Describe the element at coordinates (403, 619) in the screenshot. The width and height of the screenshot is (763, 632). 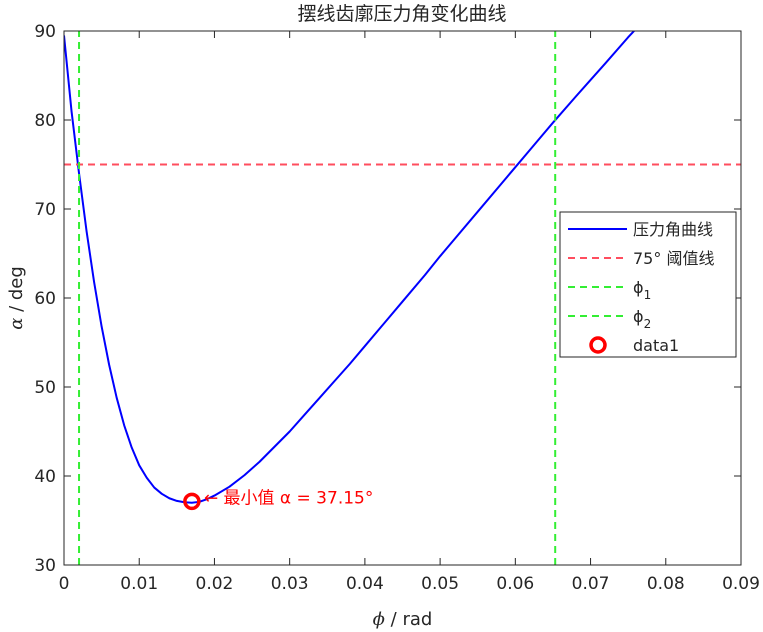
I see `x-axis-label: ϕ / rad` at that location.